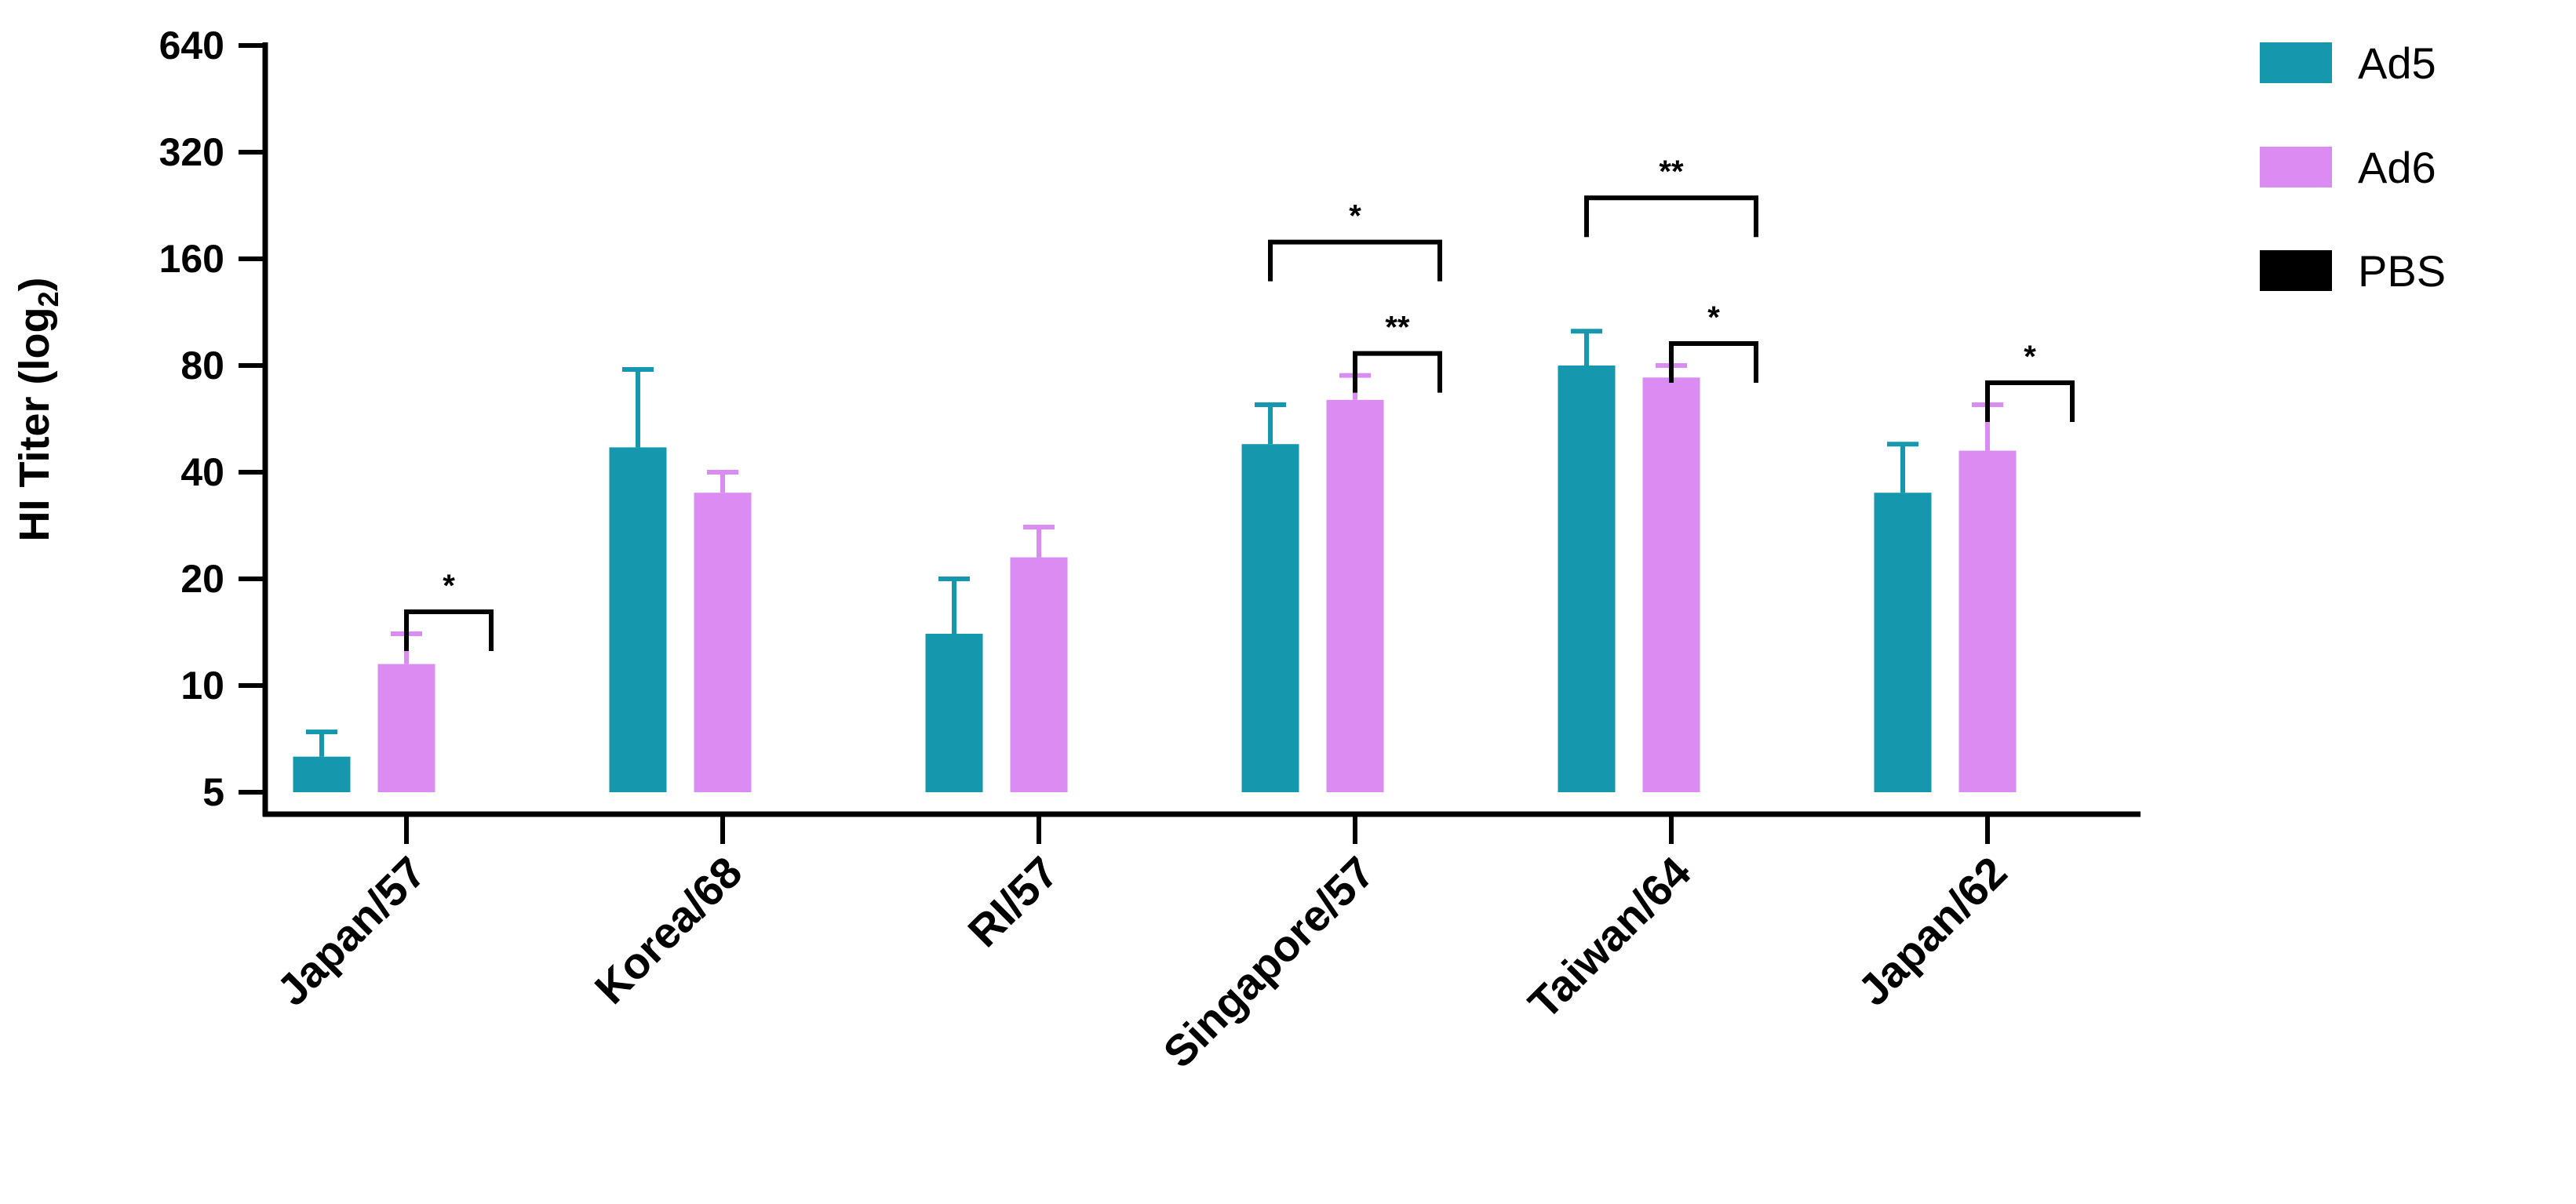  I want to click on x-tick-label: Singapore/57, so click(1268, 962).